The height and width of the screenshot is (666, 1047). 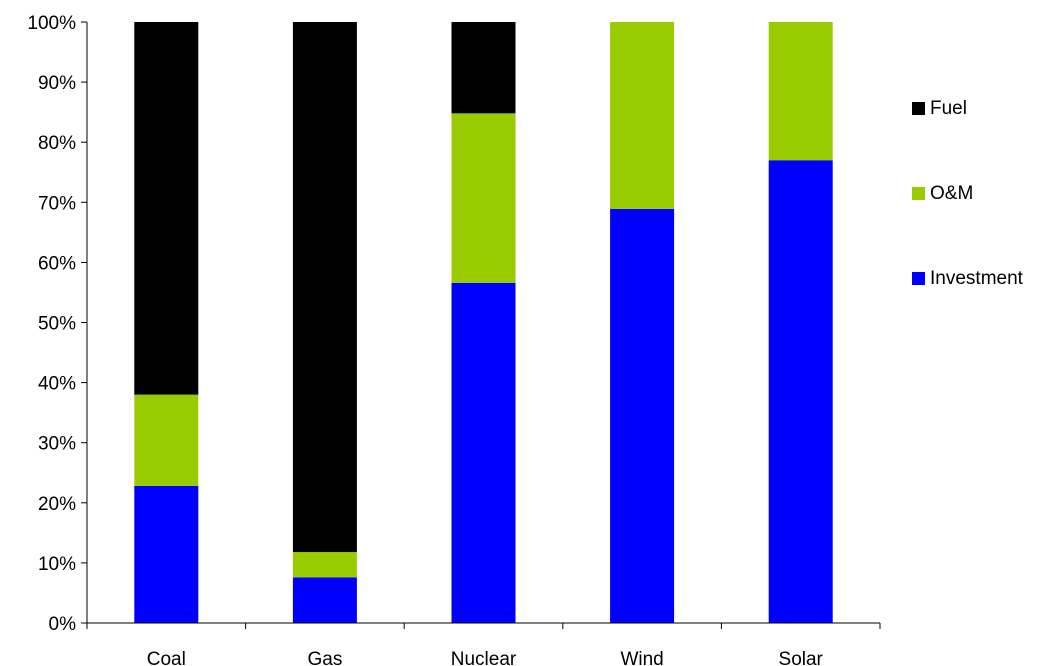 I want to click on legend-label: Fuel, so click(x=948, y=108).